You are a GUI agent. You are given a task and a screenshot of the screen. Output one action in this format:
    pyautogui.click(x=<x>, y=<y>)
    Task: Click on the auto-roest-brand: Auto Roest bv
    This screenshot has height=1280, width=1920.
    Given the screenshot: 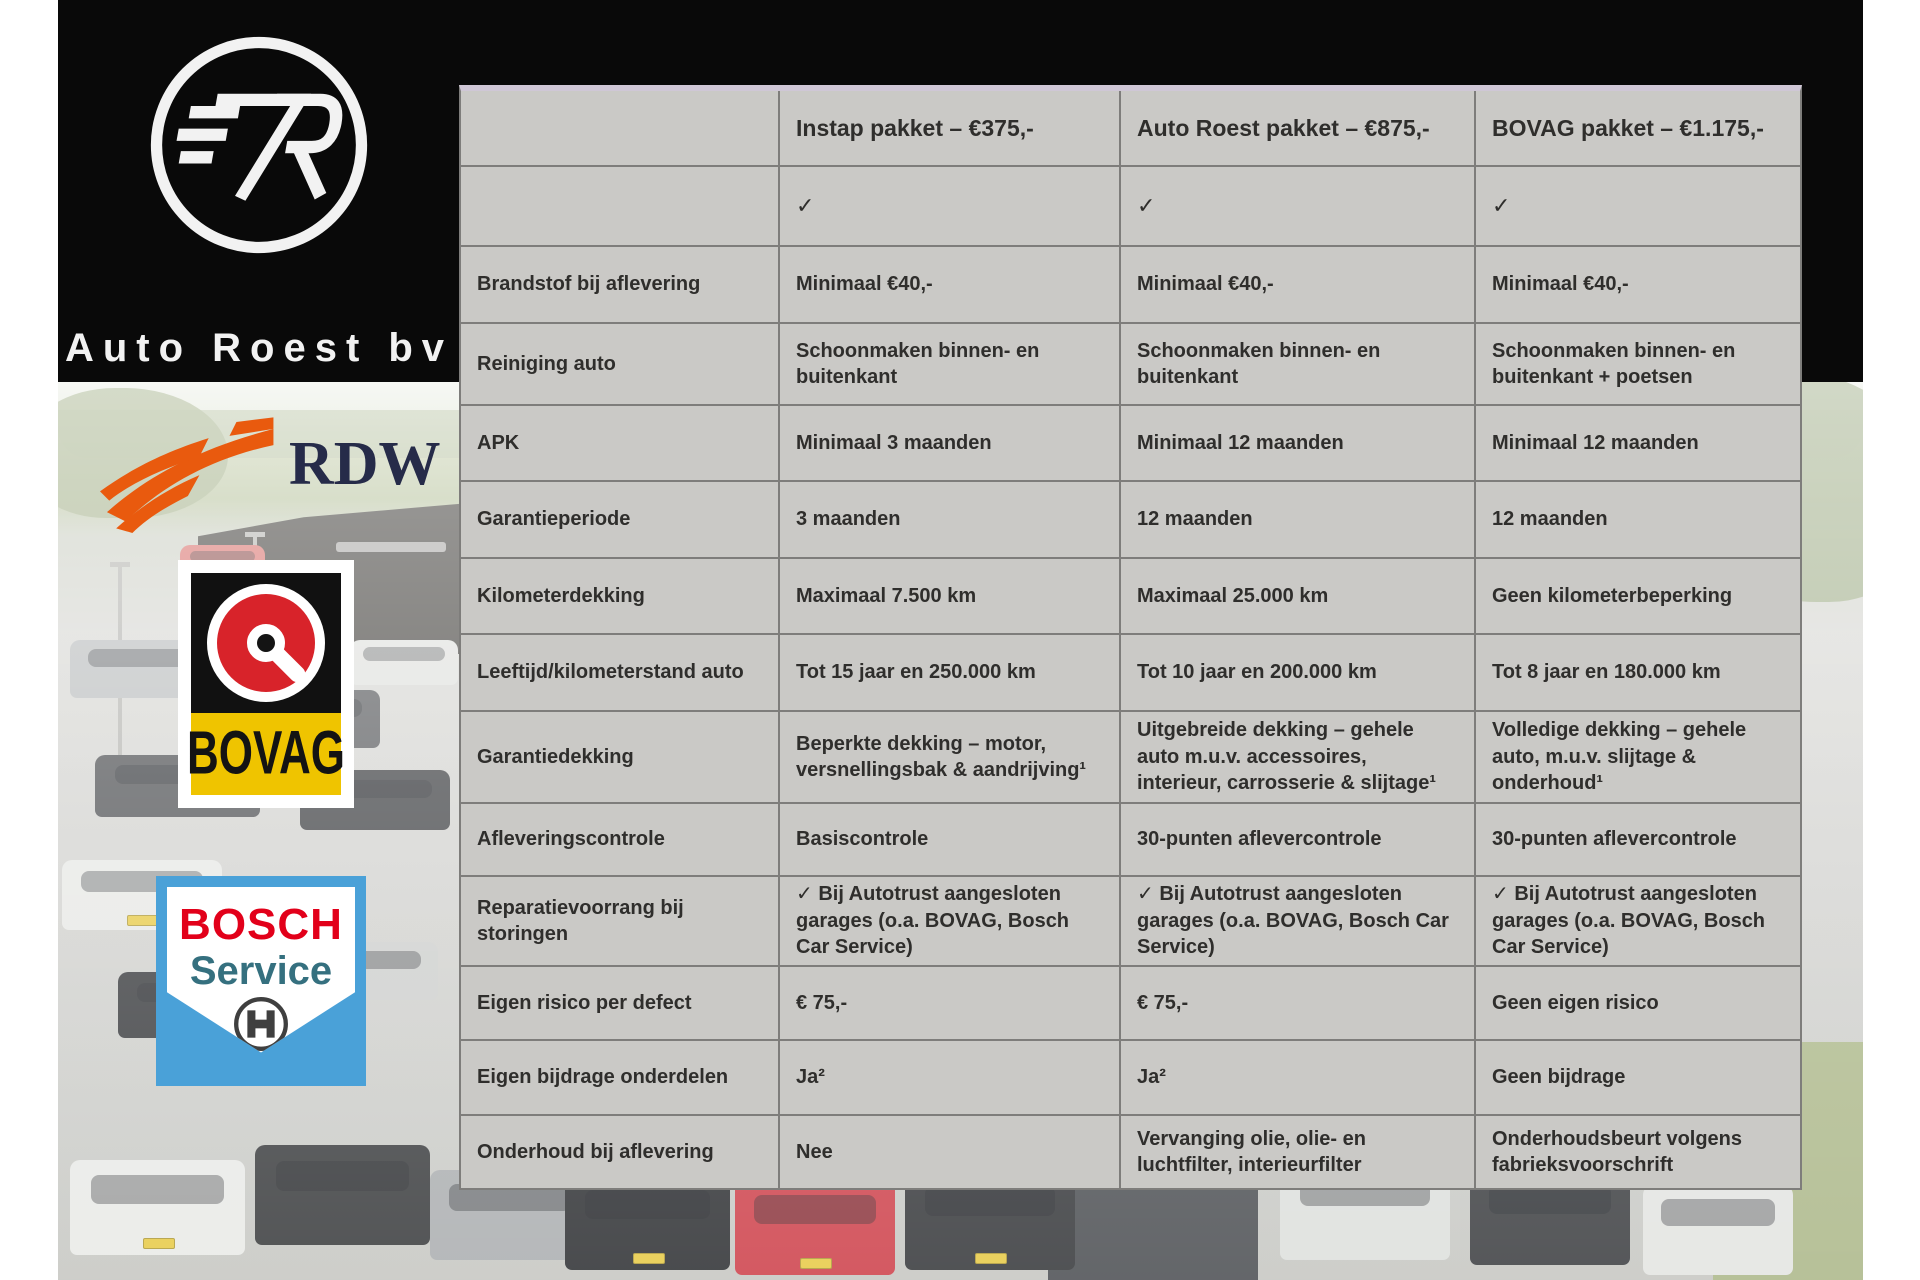 What is the action you would take?
    pyautogui.click(x=259, y=191)
    